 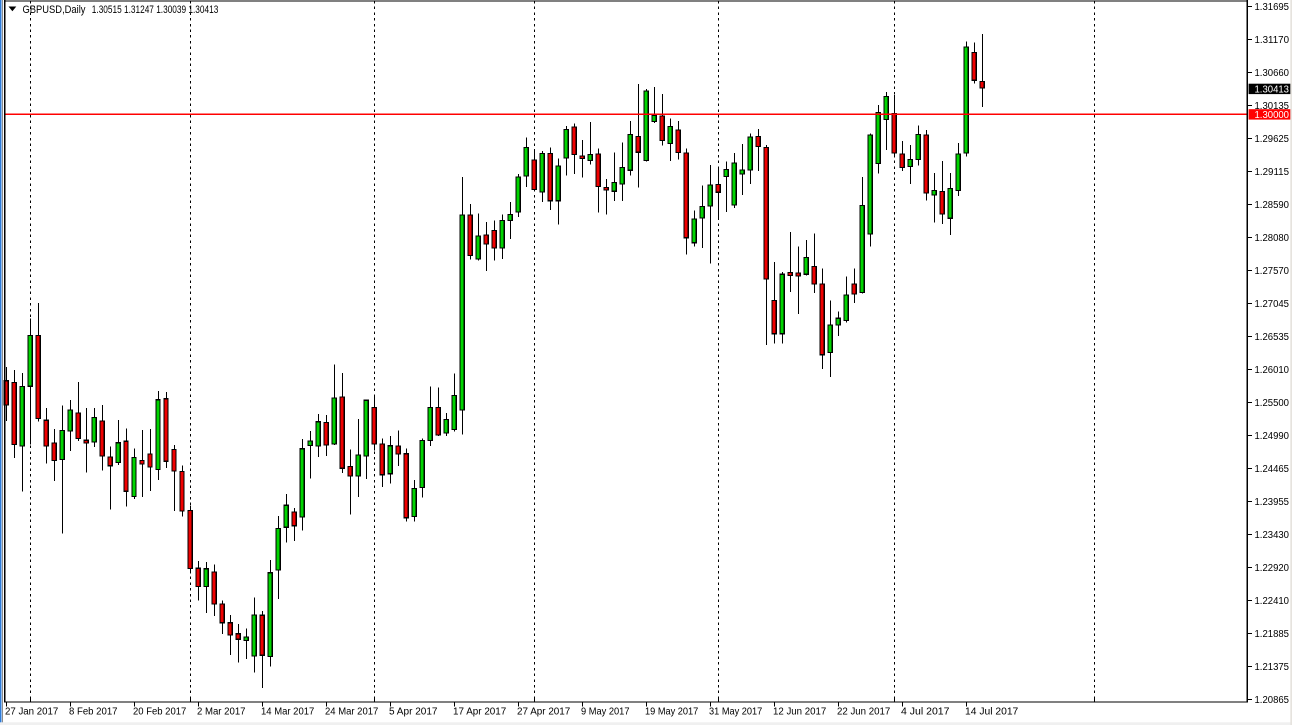 What do you see at coordinates (544, 712) in the screenshot?
I see `svg-text: 27 Apr 2017` at bounding box center [544, 712].